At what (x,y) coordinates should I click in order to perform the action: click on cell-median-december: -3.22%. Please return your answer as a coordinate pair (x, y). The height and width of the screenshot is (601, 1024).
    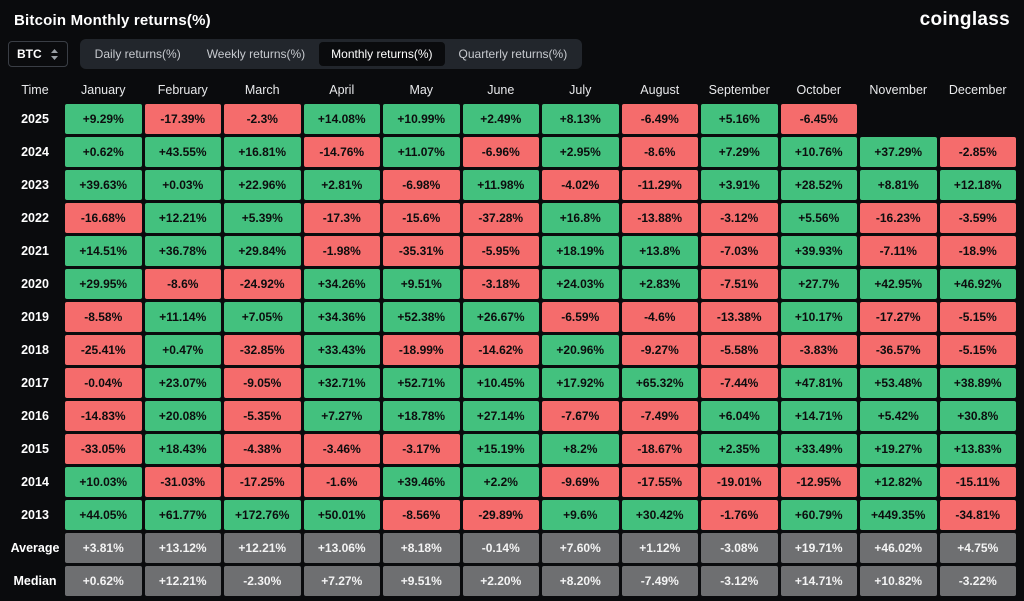
    Looking at the image, I should click on (977, 581).